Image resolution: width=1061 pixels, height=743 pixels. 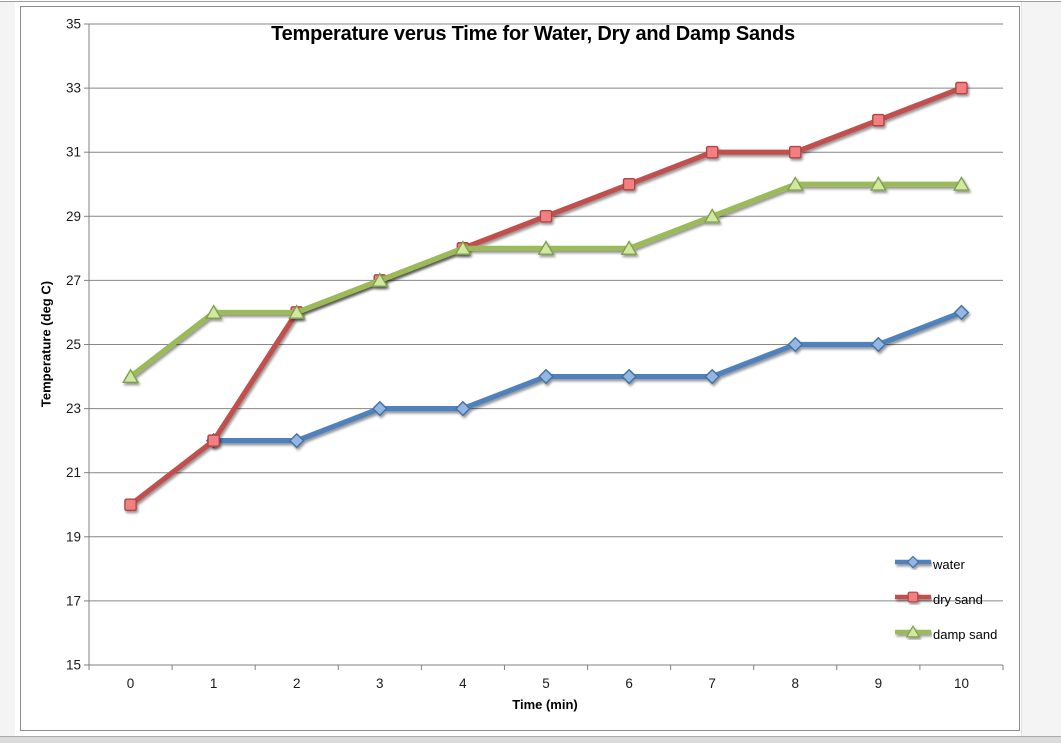 I want to click on x-tick-label: 8, so click(x=796, y=683).